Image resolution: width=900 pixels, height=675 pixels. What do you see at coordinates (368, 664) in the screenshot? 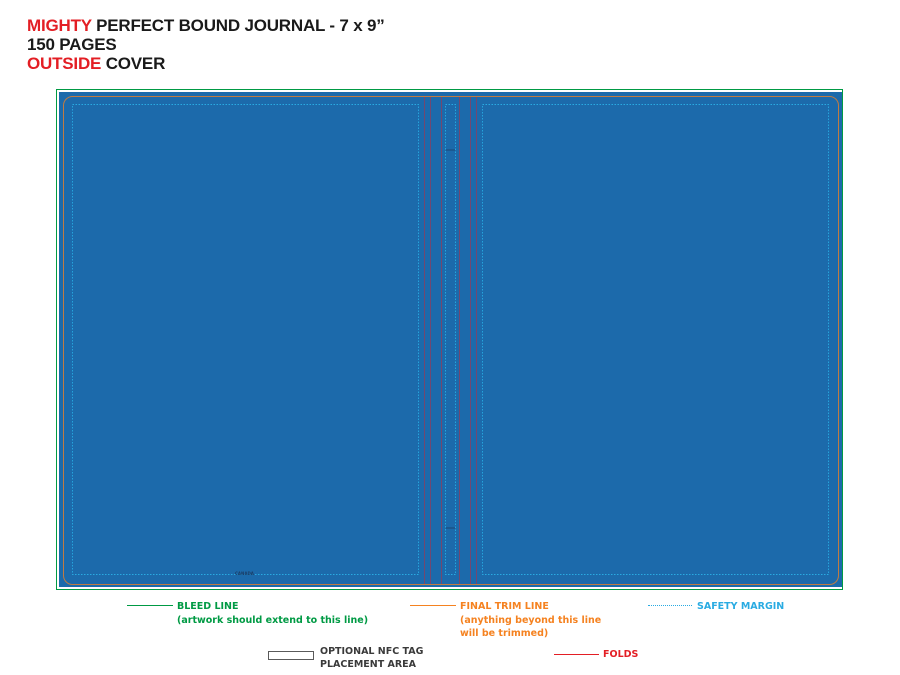
I see `legend-nfc-label-2: PLACEMENT AREA` at bounding box center [368, 664].